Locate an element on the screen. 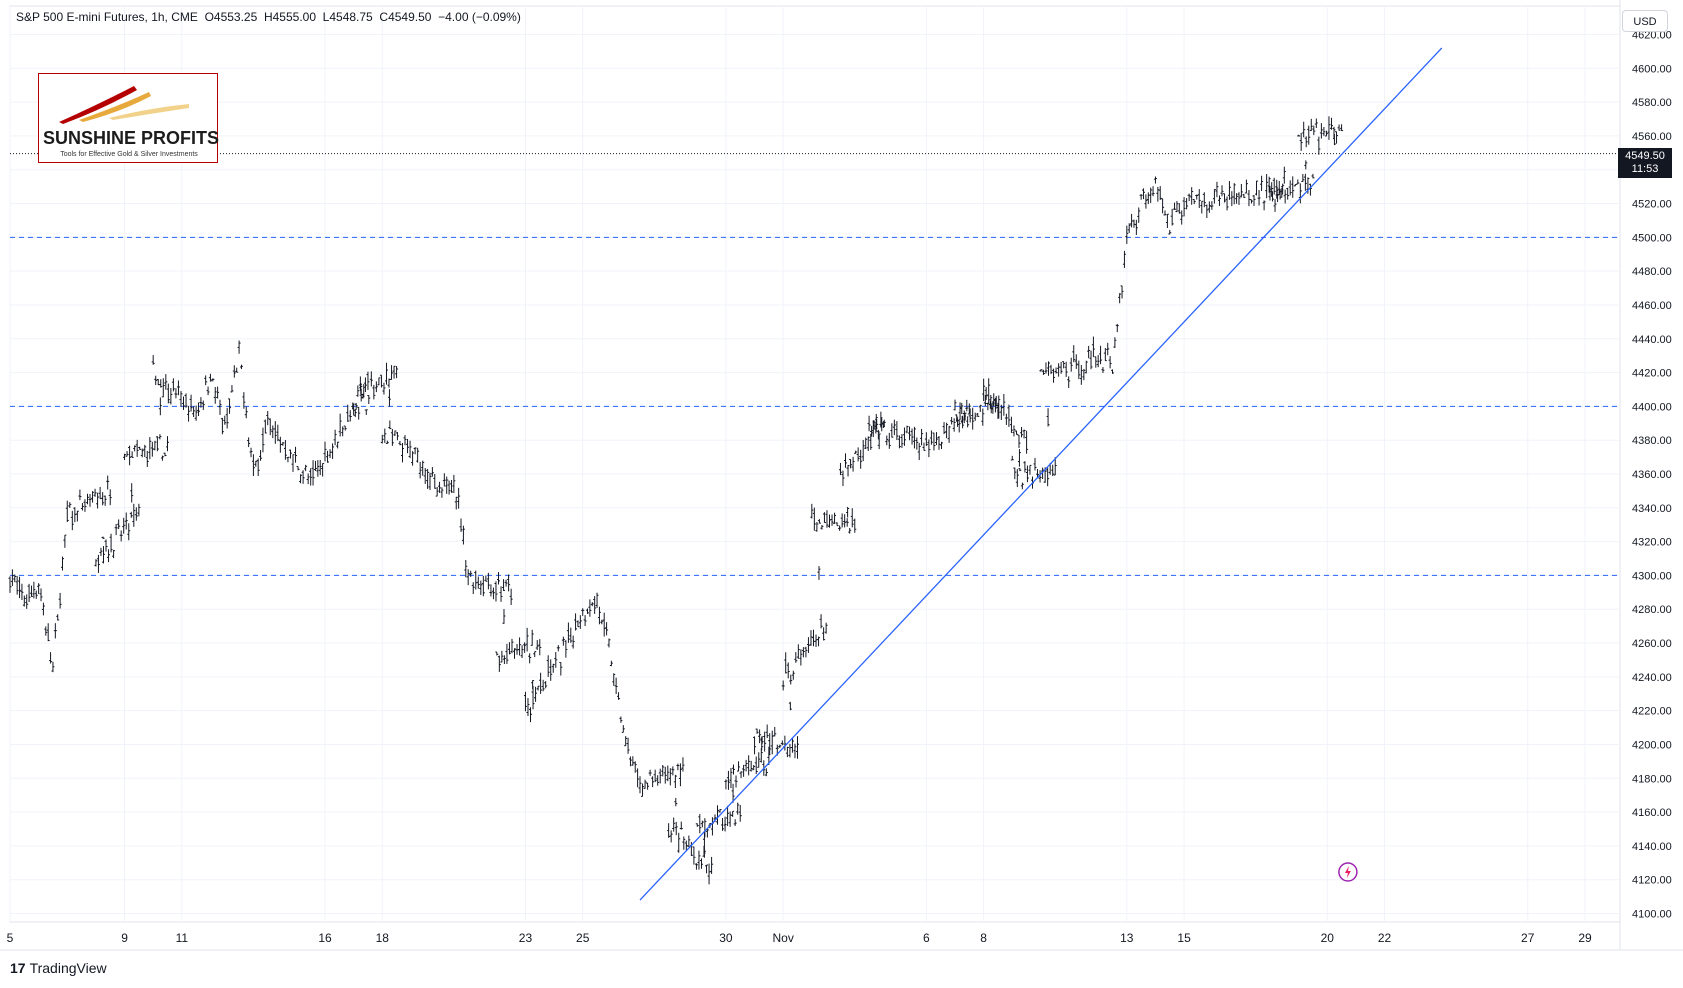  y-tick-label: 4260.00 is located at coordinates (1652, 644).